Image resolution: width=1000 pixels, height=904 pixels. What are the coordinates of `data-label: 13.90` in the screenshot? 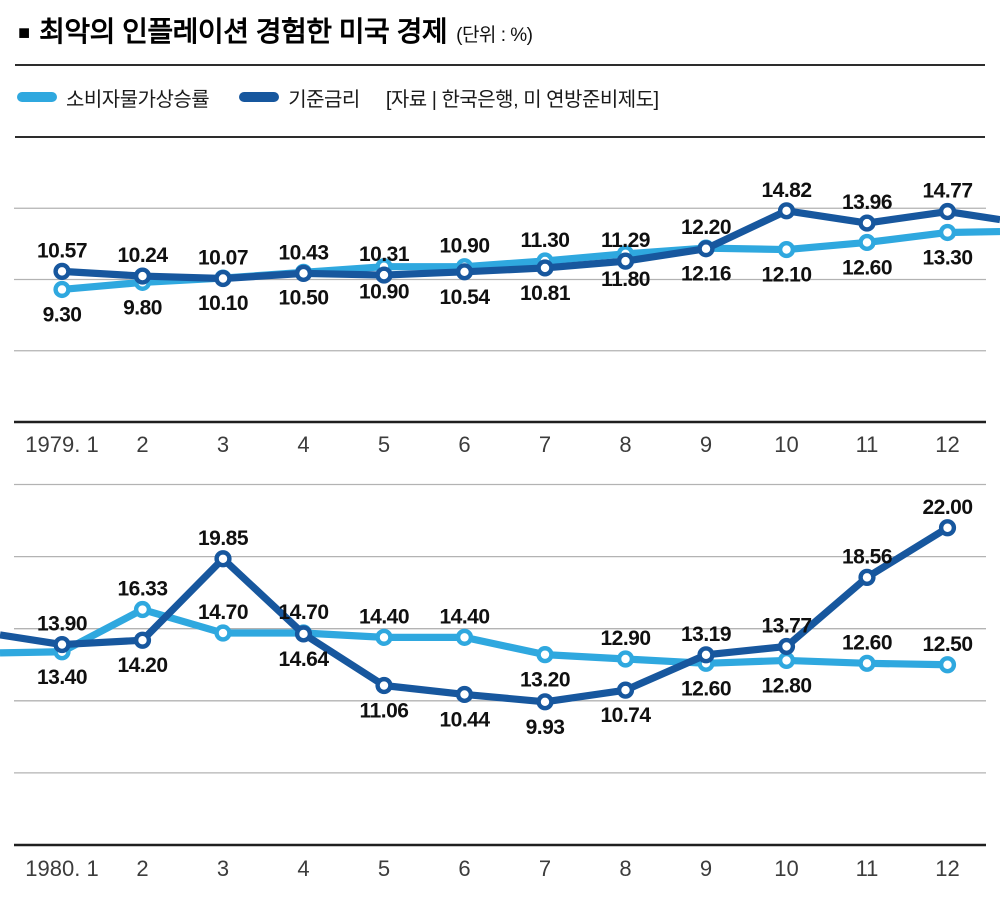 It's located at (62, 624).